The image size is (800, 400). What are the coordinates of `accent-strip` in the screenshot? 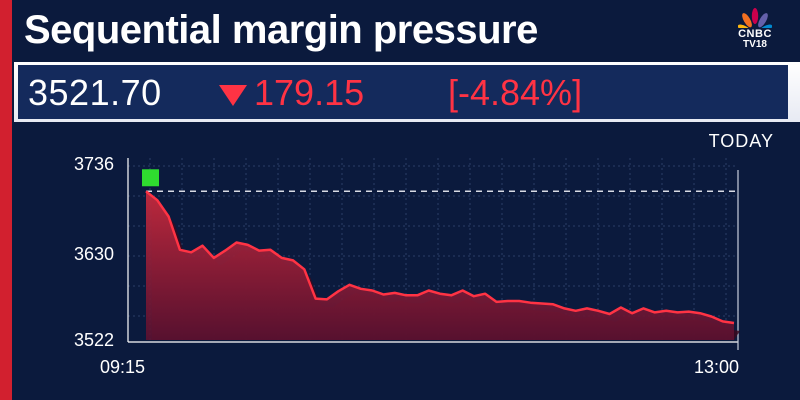 It's located at (6, 200).